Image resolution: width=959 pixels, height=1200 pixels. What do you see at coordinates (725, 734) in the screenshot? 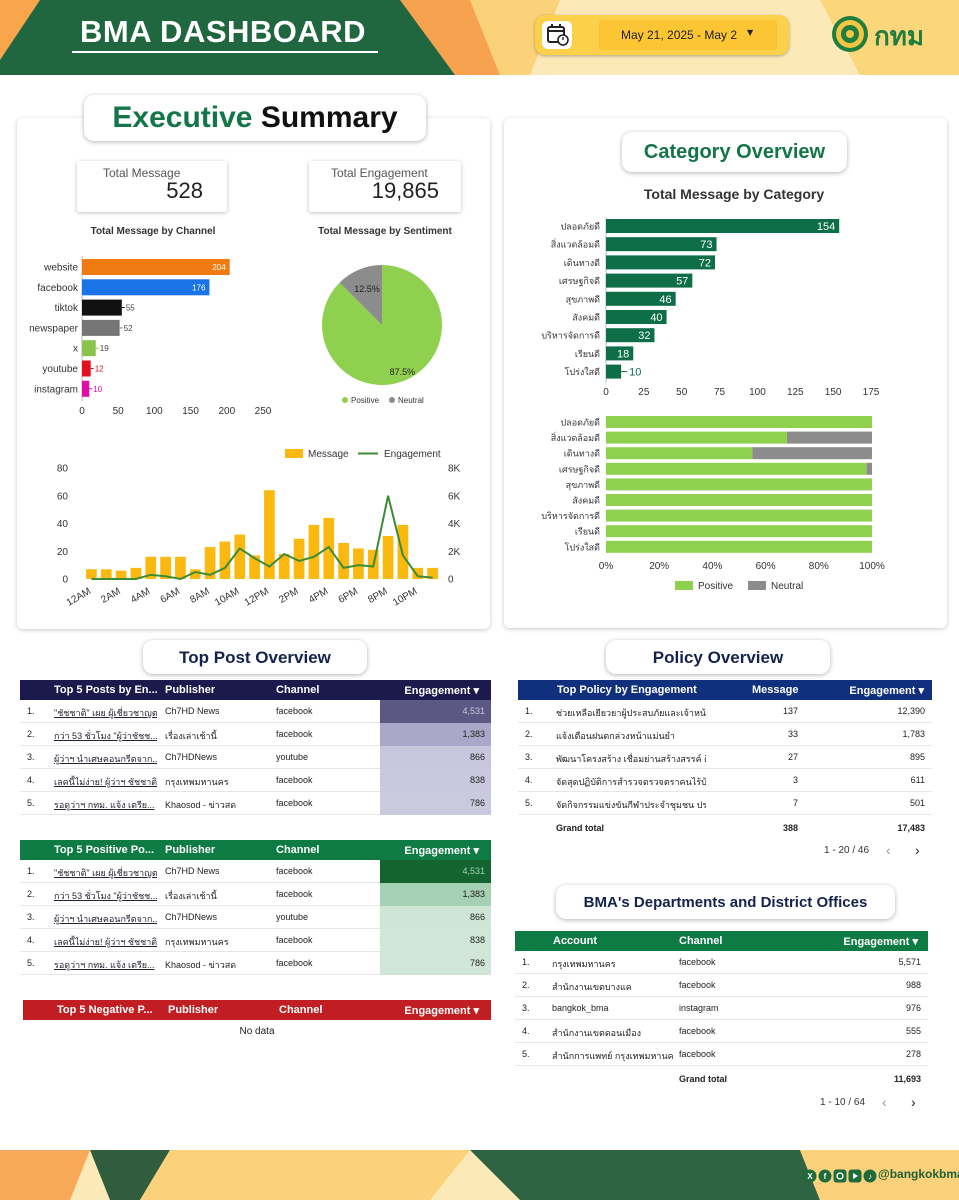
I see `table-row: 2. แจ้งเตือนฝนตกล่วงหน้าแม่นยำ 33 1,783` at bounding box center [725, 734].